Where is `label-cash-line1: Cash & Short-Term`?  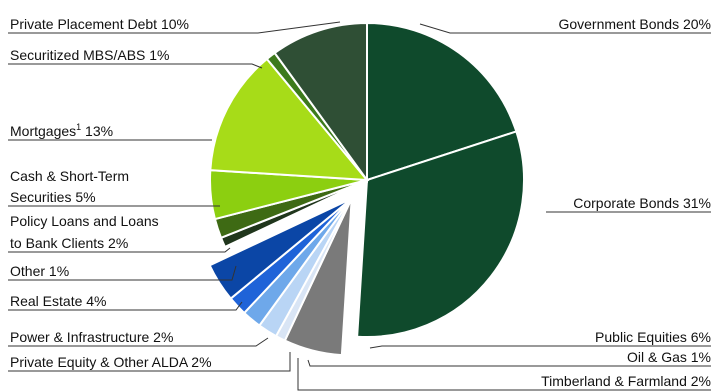
label-cash-line1: Cash & Short-Term is located at coordinates (69, 176).